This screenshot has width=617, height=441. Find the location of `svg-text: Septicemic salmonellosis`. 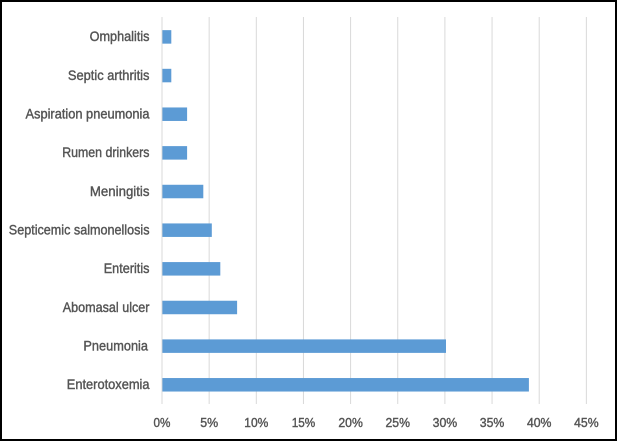

svg-text: Septicemic salmonellosis is located at coordinates (79, 230).